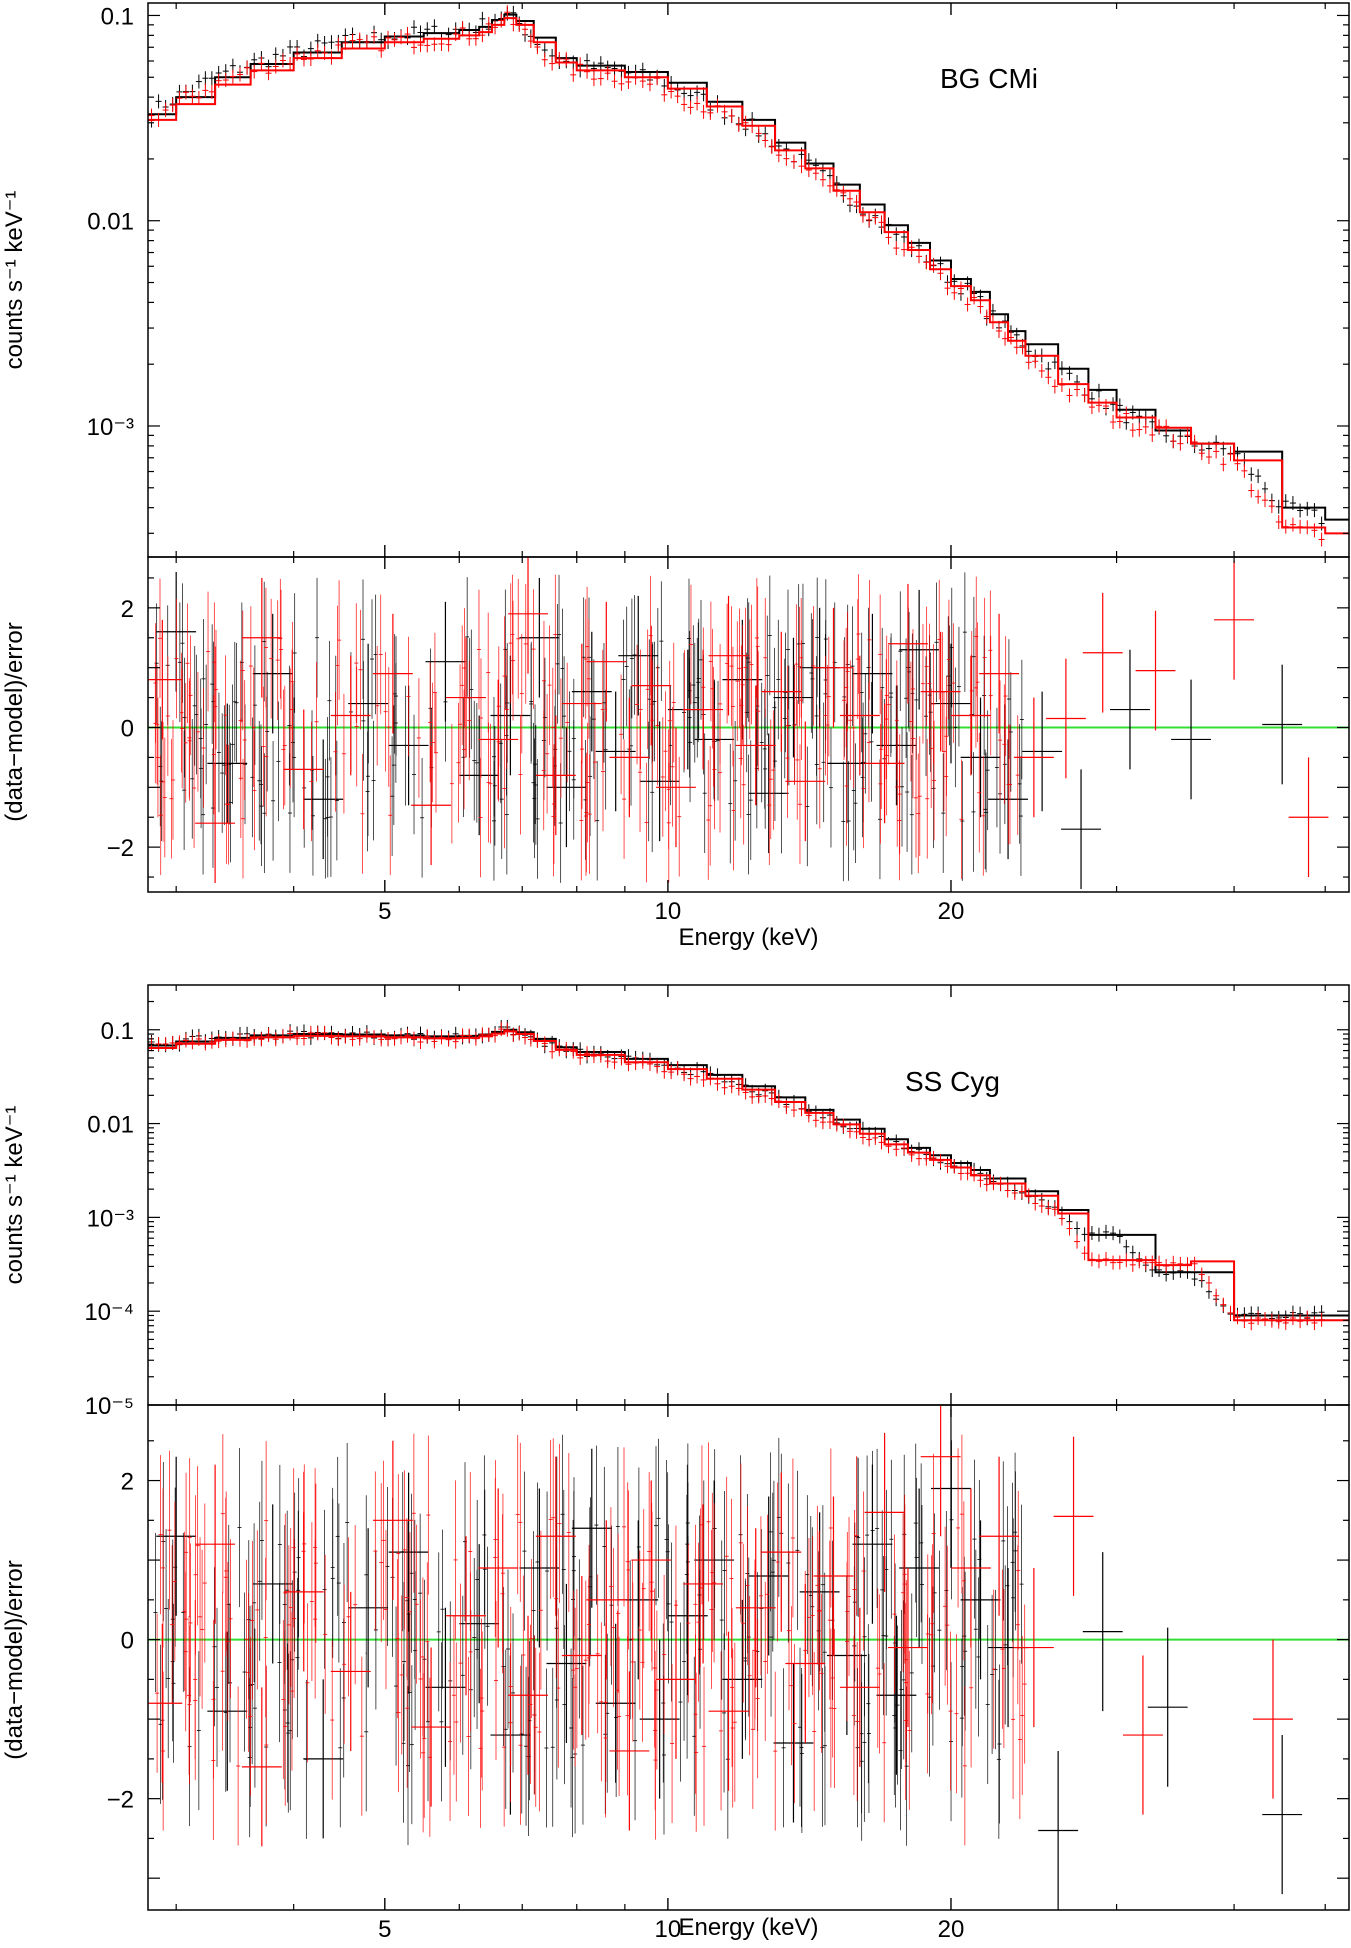 This screenshot has height=1948, width=1351. I want to click on panel-plot-area, so click(748, 1175).